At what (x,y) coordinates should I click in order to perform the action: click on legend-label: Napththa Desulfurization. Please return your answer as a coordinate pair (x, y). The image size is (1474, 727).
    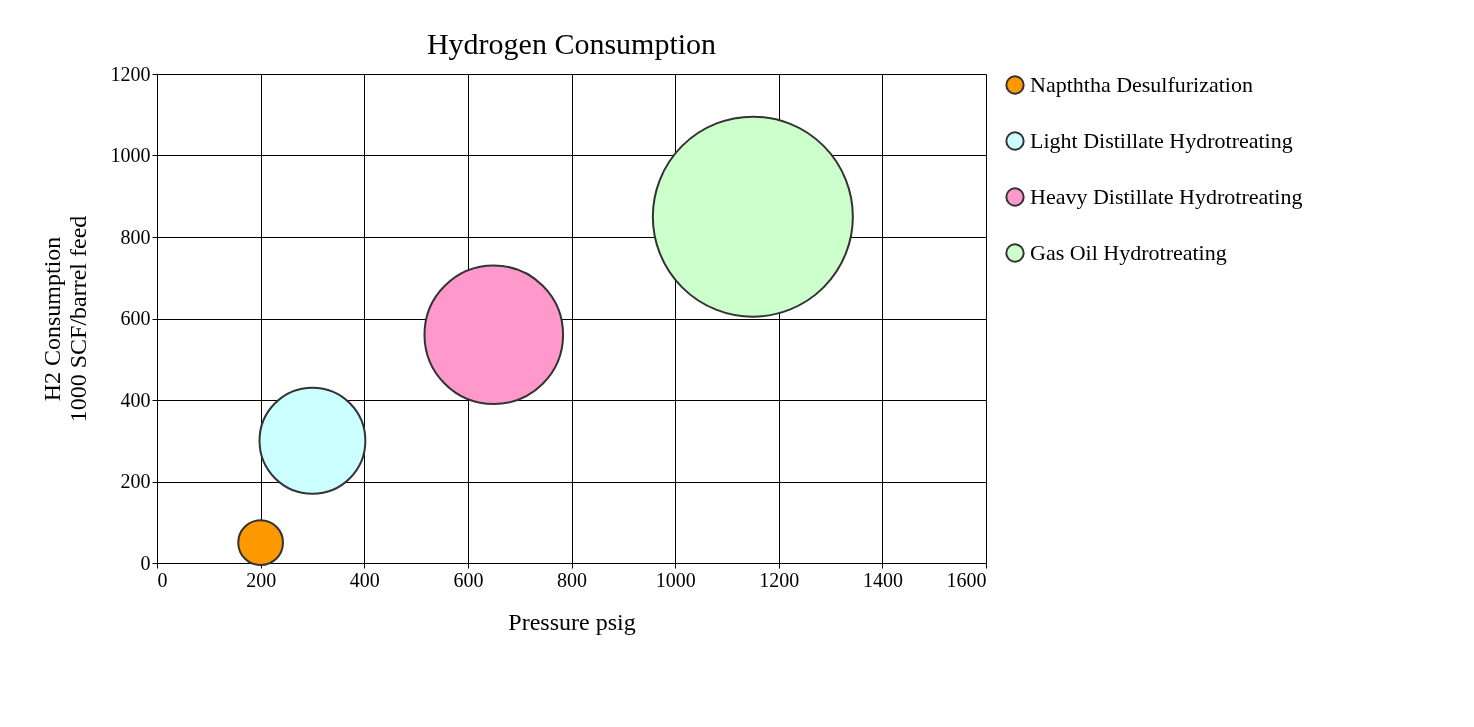
    Looking at the image, I should click on (1141, 84).